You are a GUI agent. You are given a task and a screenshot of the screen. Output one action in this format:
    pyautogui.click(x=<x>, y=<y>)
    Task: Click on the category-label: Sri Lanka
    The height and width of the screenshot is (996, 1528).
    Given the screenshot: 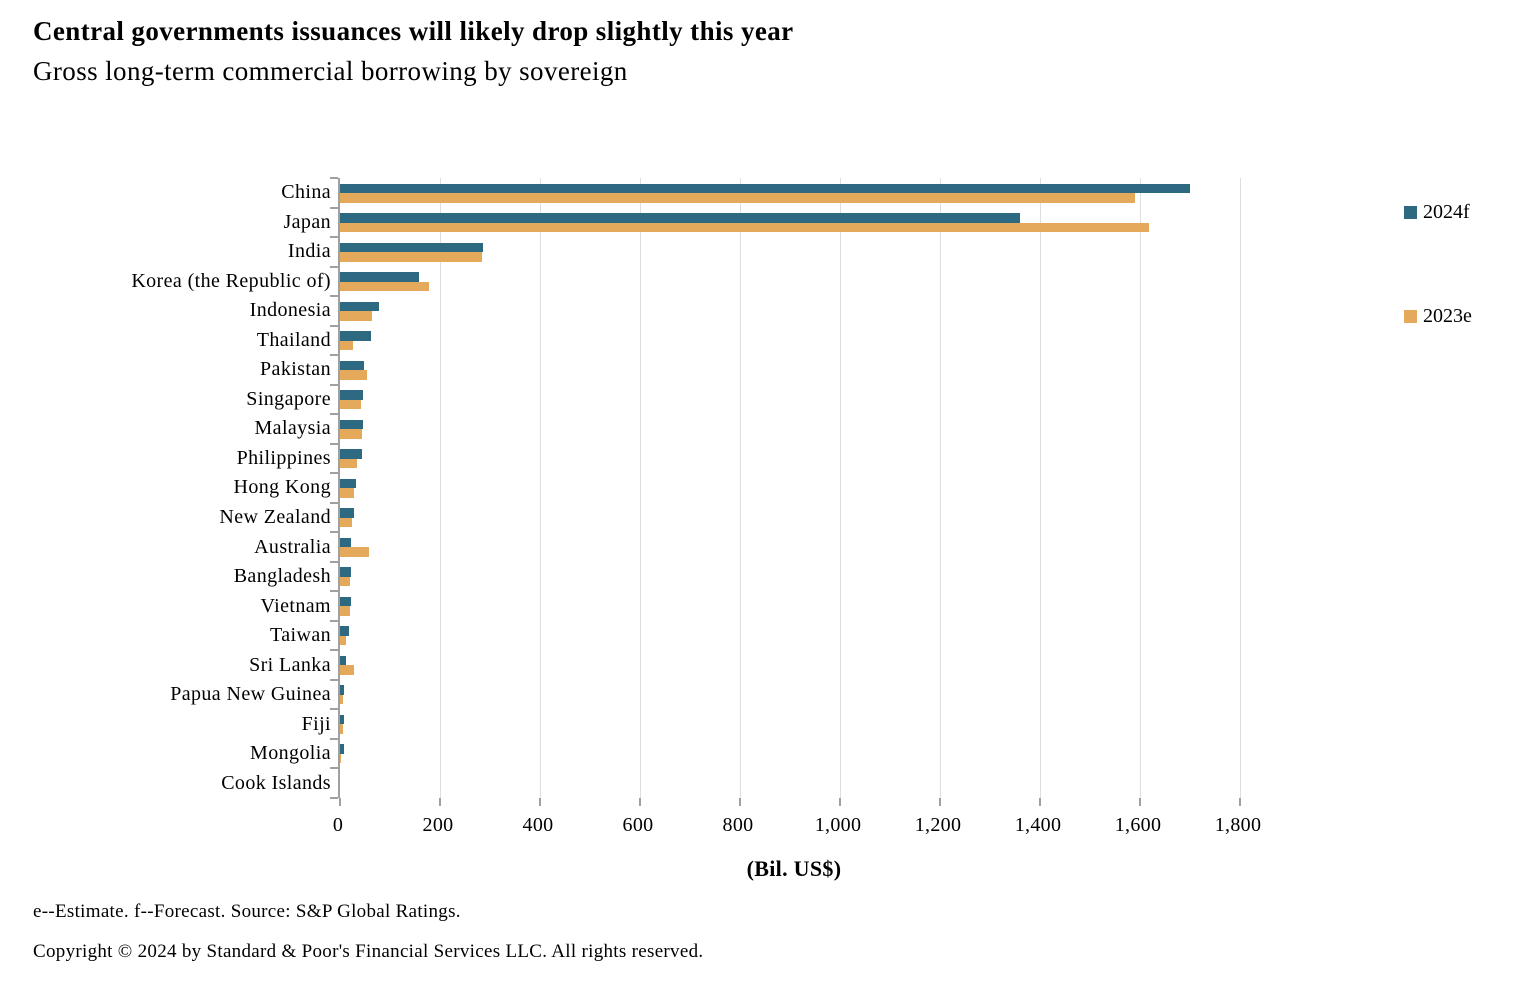 What is the action you would take?
    pyautogui.click(x=290, y=664)
    